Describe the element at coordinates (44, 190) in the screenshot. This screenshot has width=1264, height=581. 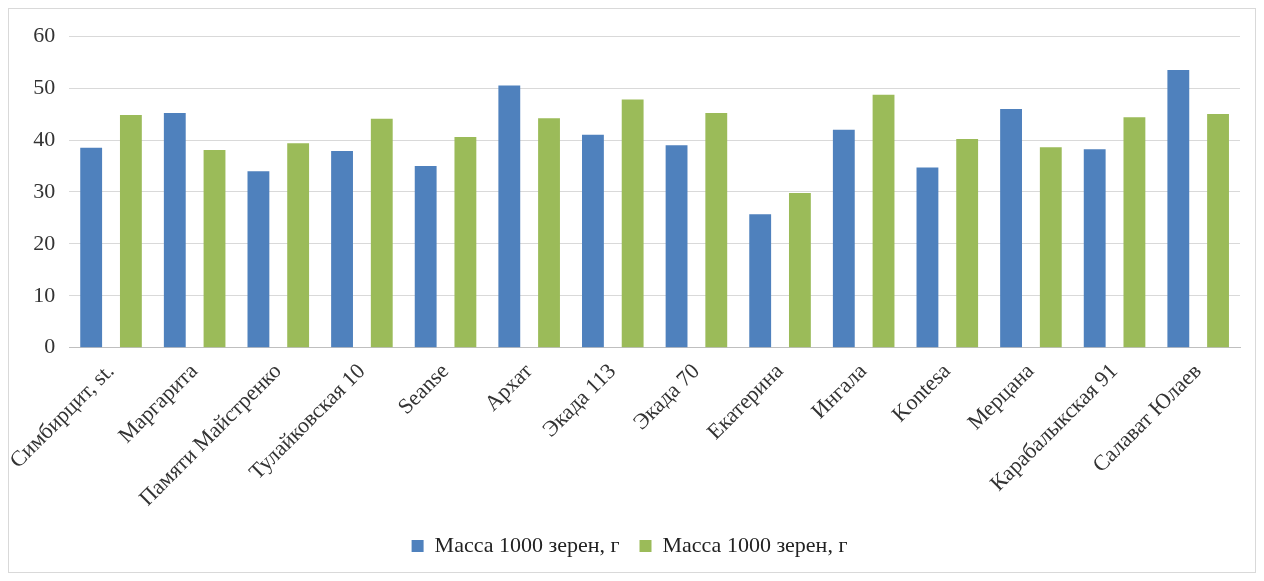
I see `y-tick-label: 30` at that location.